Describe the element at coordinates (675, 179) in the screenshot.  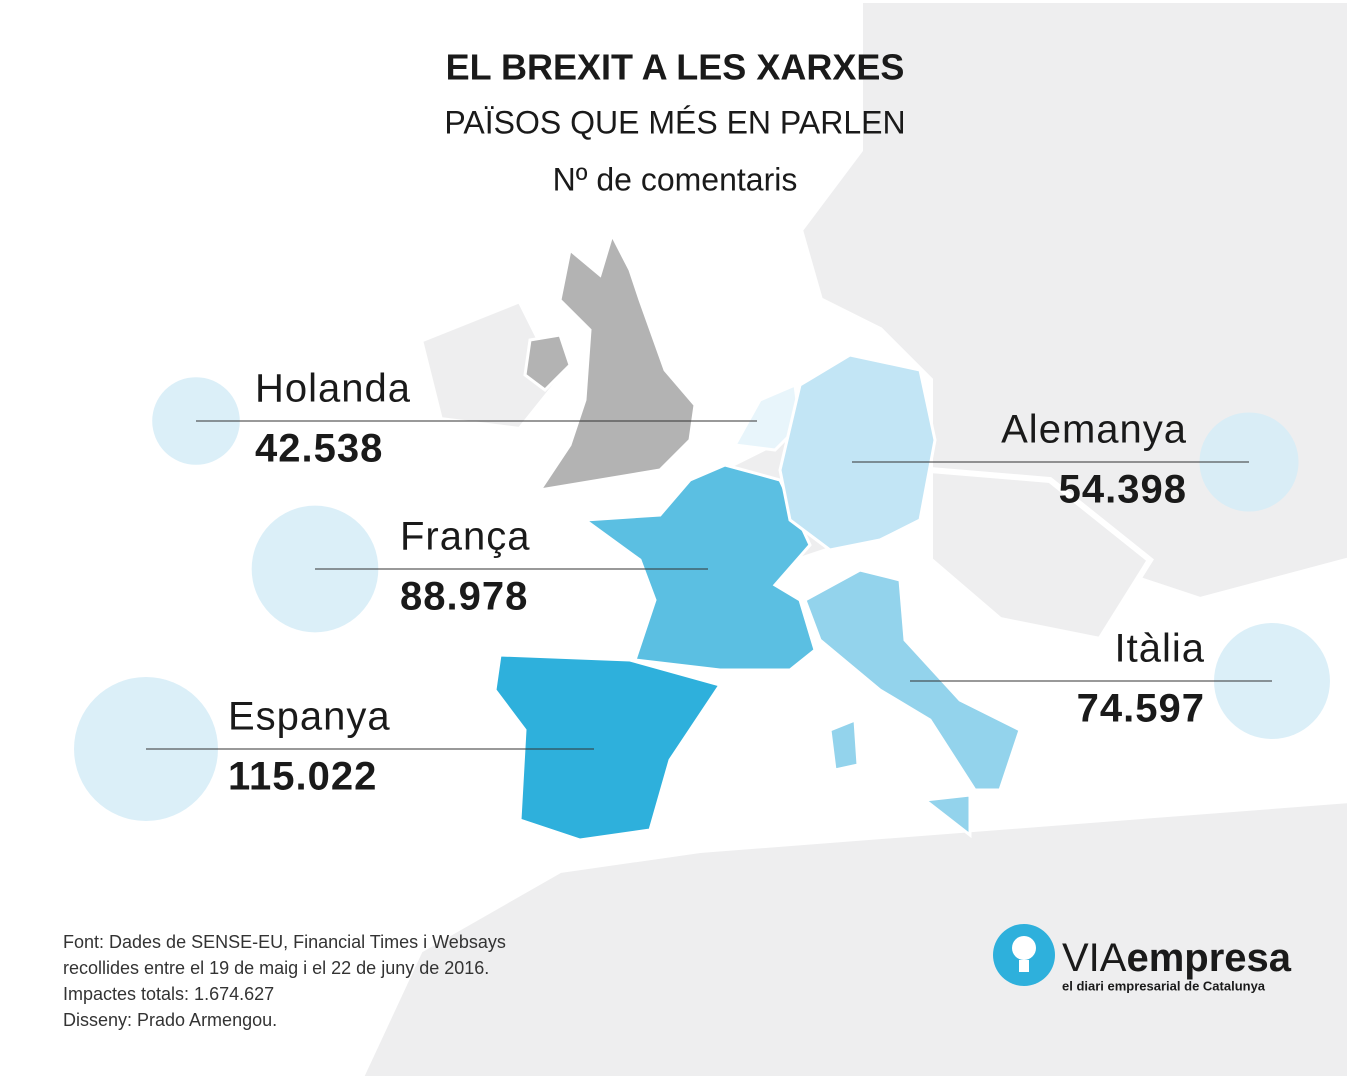
I see `value-label: Nº de comentaris` at that location.